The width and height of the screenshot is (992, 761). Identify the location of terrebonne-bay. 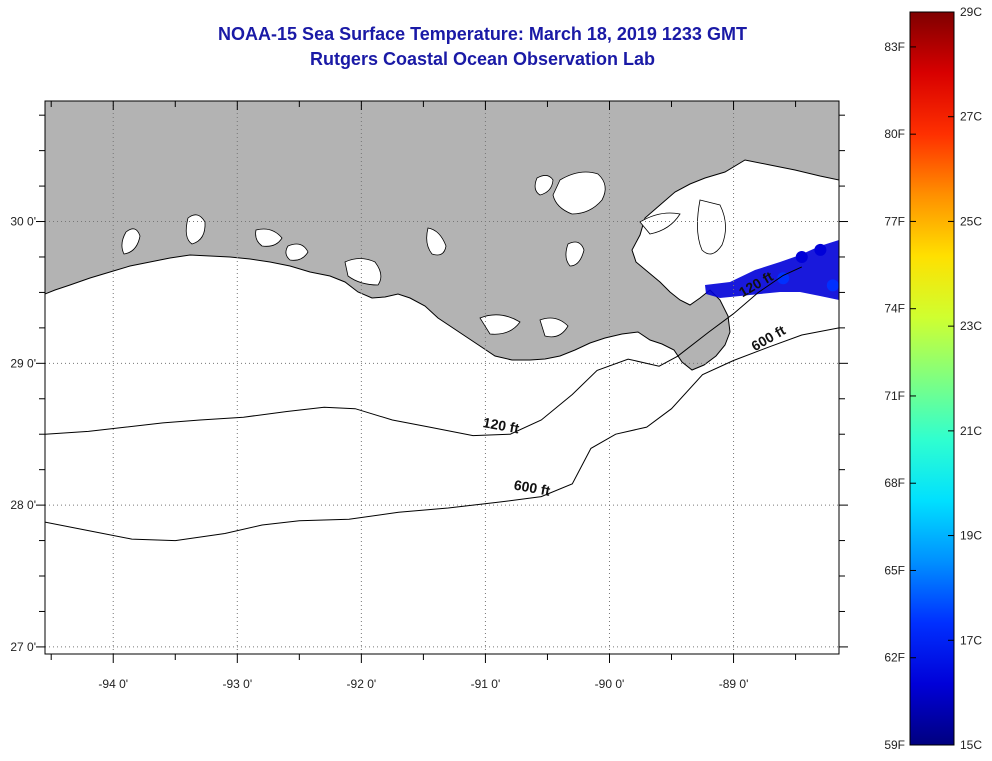
(500, 324).